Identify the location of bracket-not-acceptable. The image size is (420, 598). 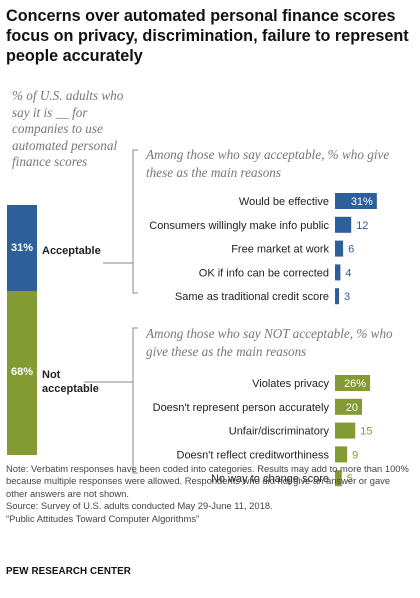
(135, 400).